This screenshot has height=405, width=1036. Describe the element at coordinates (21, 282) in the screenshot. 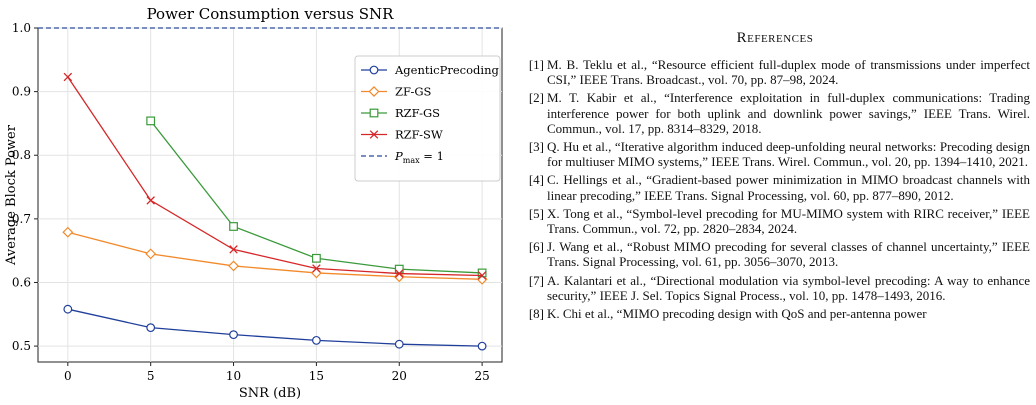

I see `y-tick-label: 0.6` at that location.